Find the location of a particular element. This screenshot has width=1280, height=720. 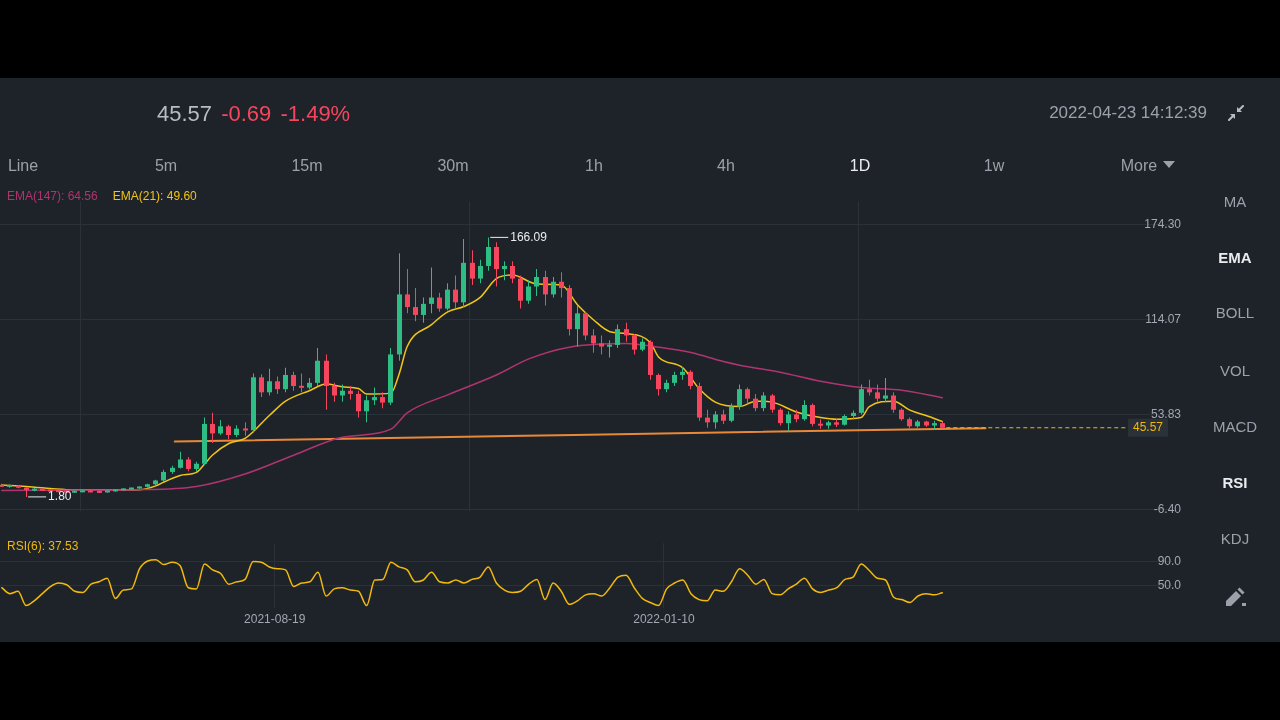

y-tick-label: 114.07 is located at coordinates (1163, 318).